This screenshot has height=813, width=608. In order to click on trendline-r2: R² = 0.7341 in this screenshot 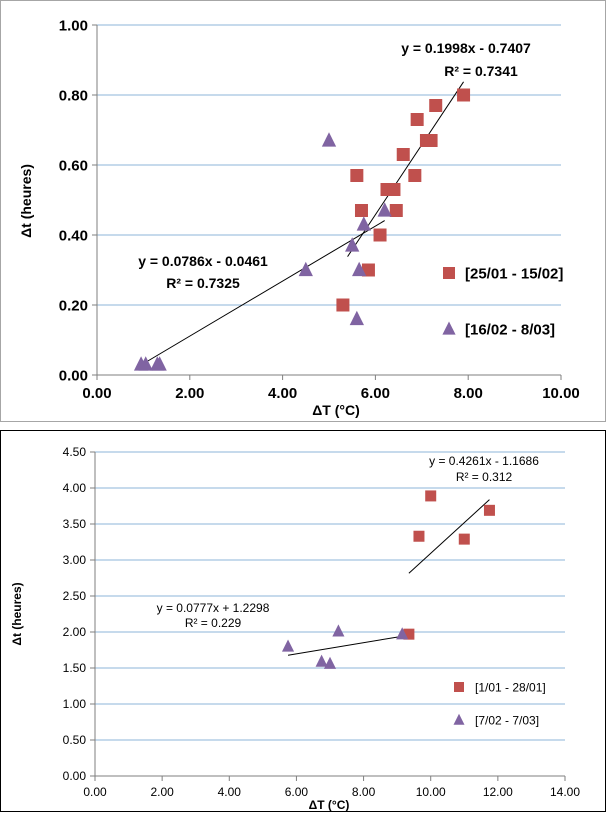, I will do `click(481, 71)`.